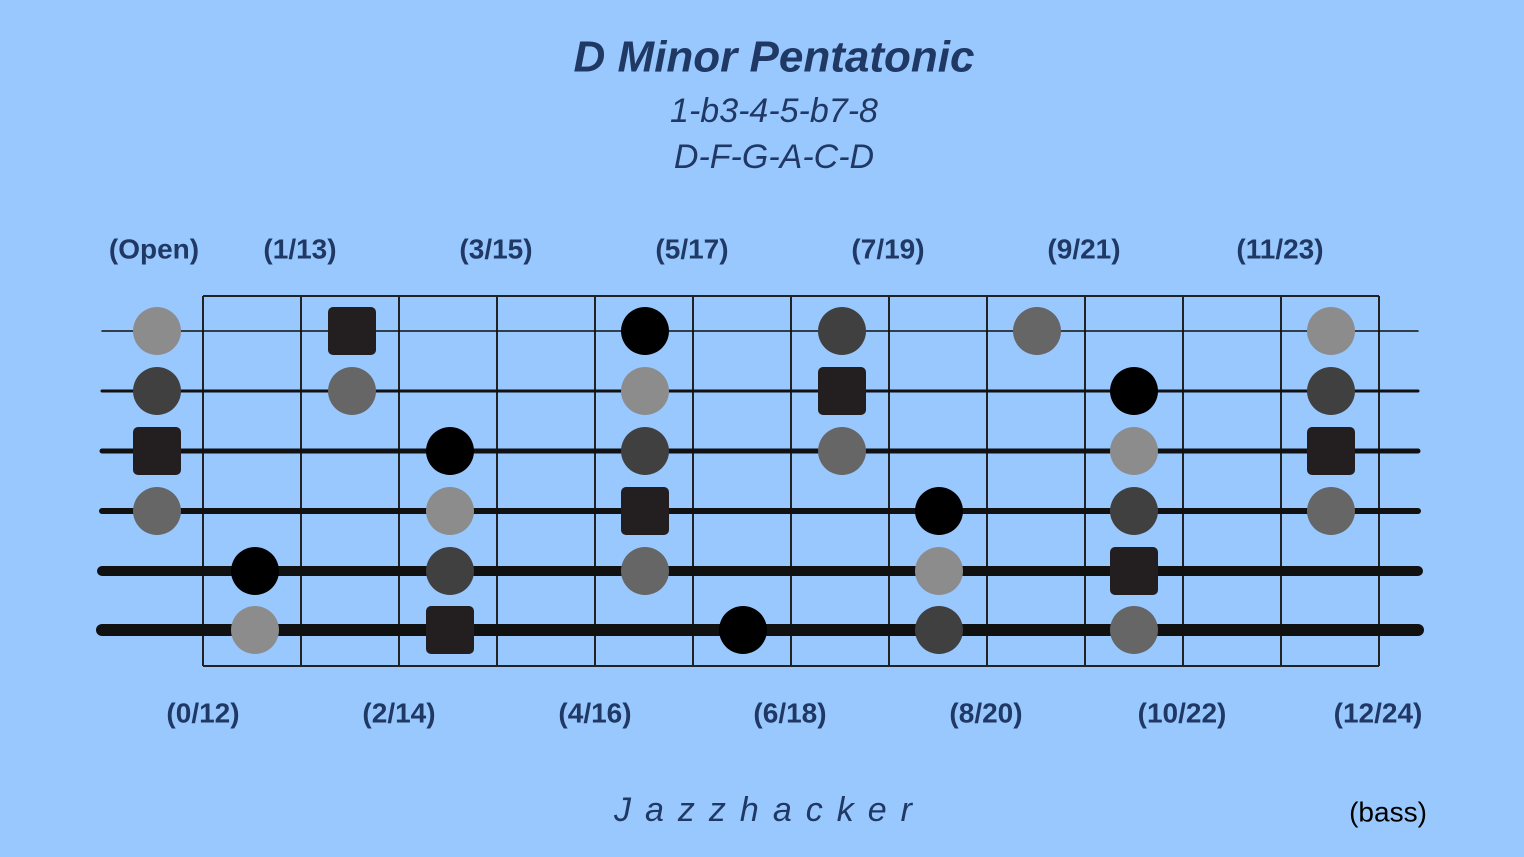 This screenshot has width=1524, height=857. What do you see at coordinates (299, 248) in the screenshot?
I see `fret-label: (1/13)` at bounding box center [299, 248].